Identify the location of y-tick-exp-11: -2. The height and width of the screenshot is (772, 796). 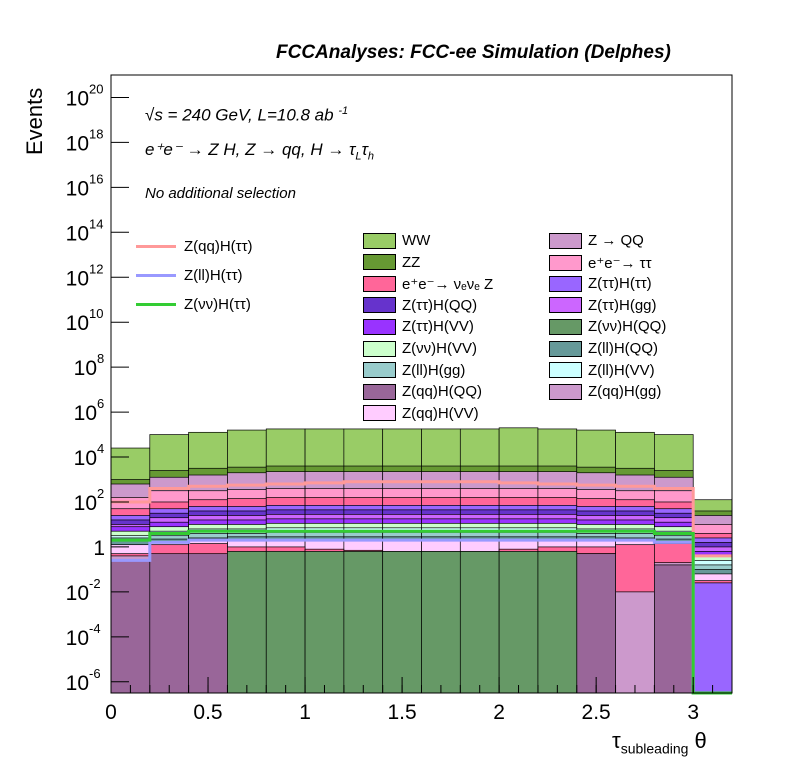
(95, 583).